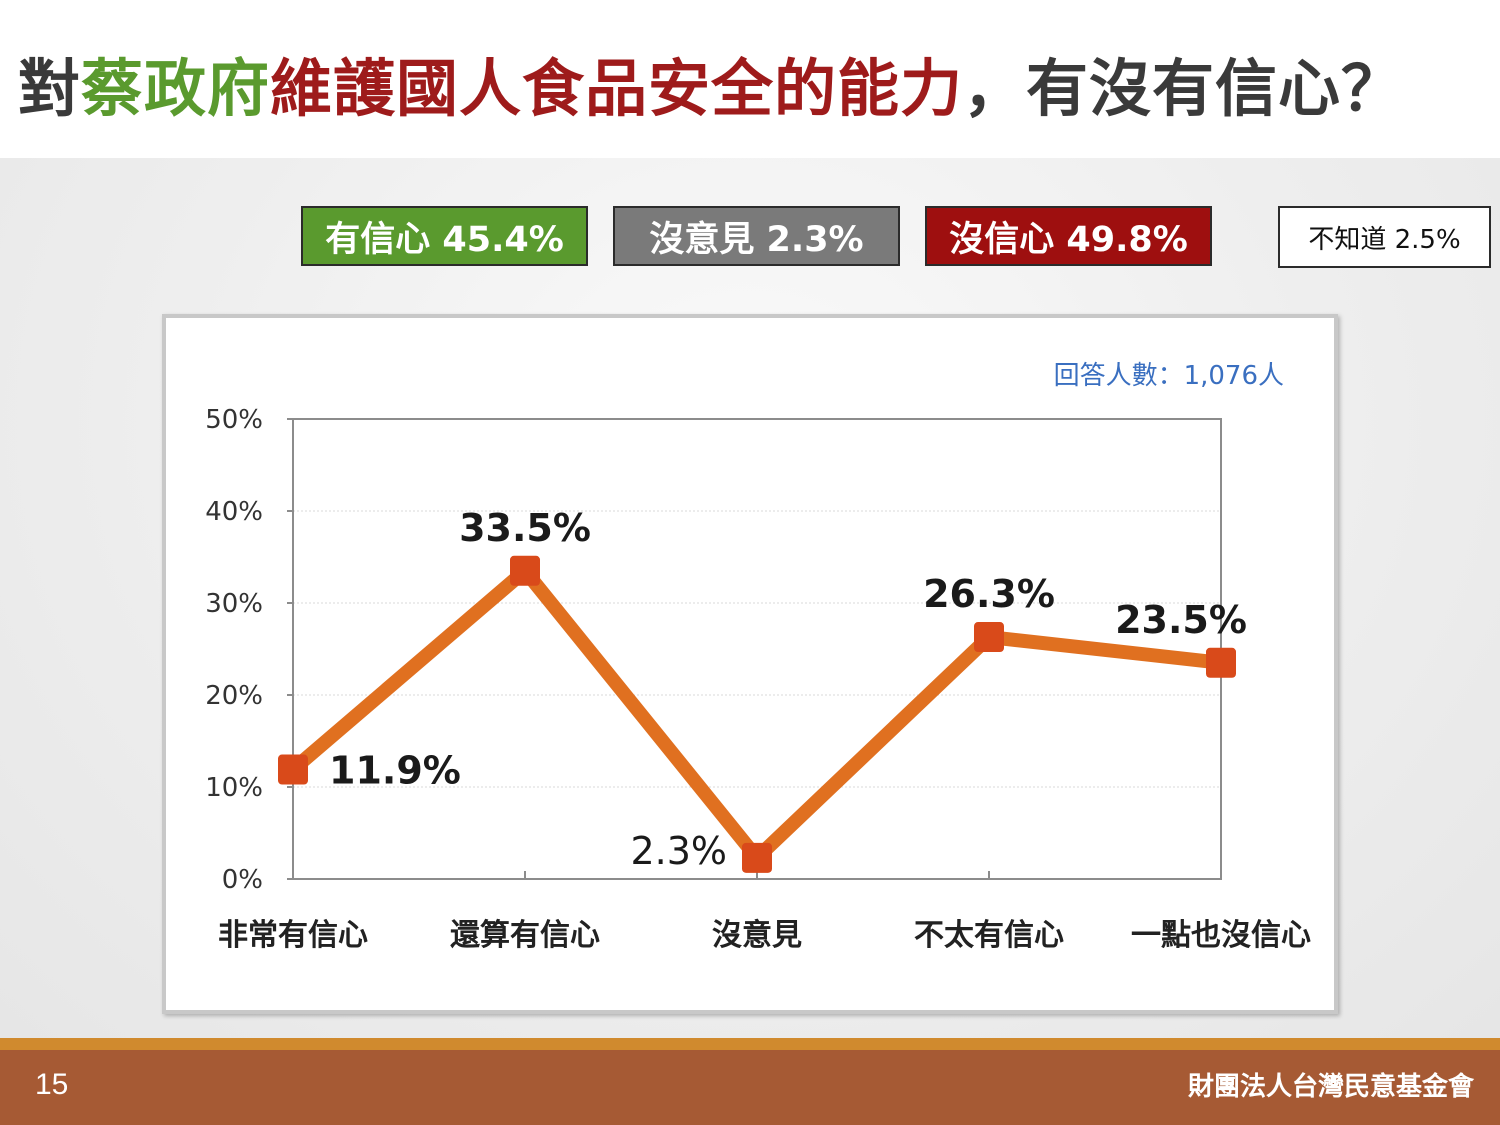 The height and width of the screenshot is (1125, 1500). I want to click on title-bar: 對蔡政府維護國人食品安全的能力，有沒有信心？, so click(750, 79).